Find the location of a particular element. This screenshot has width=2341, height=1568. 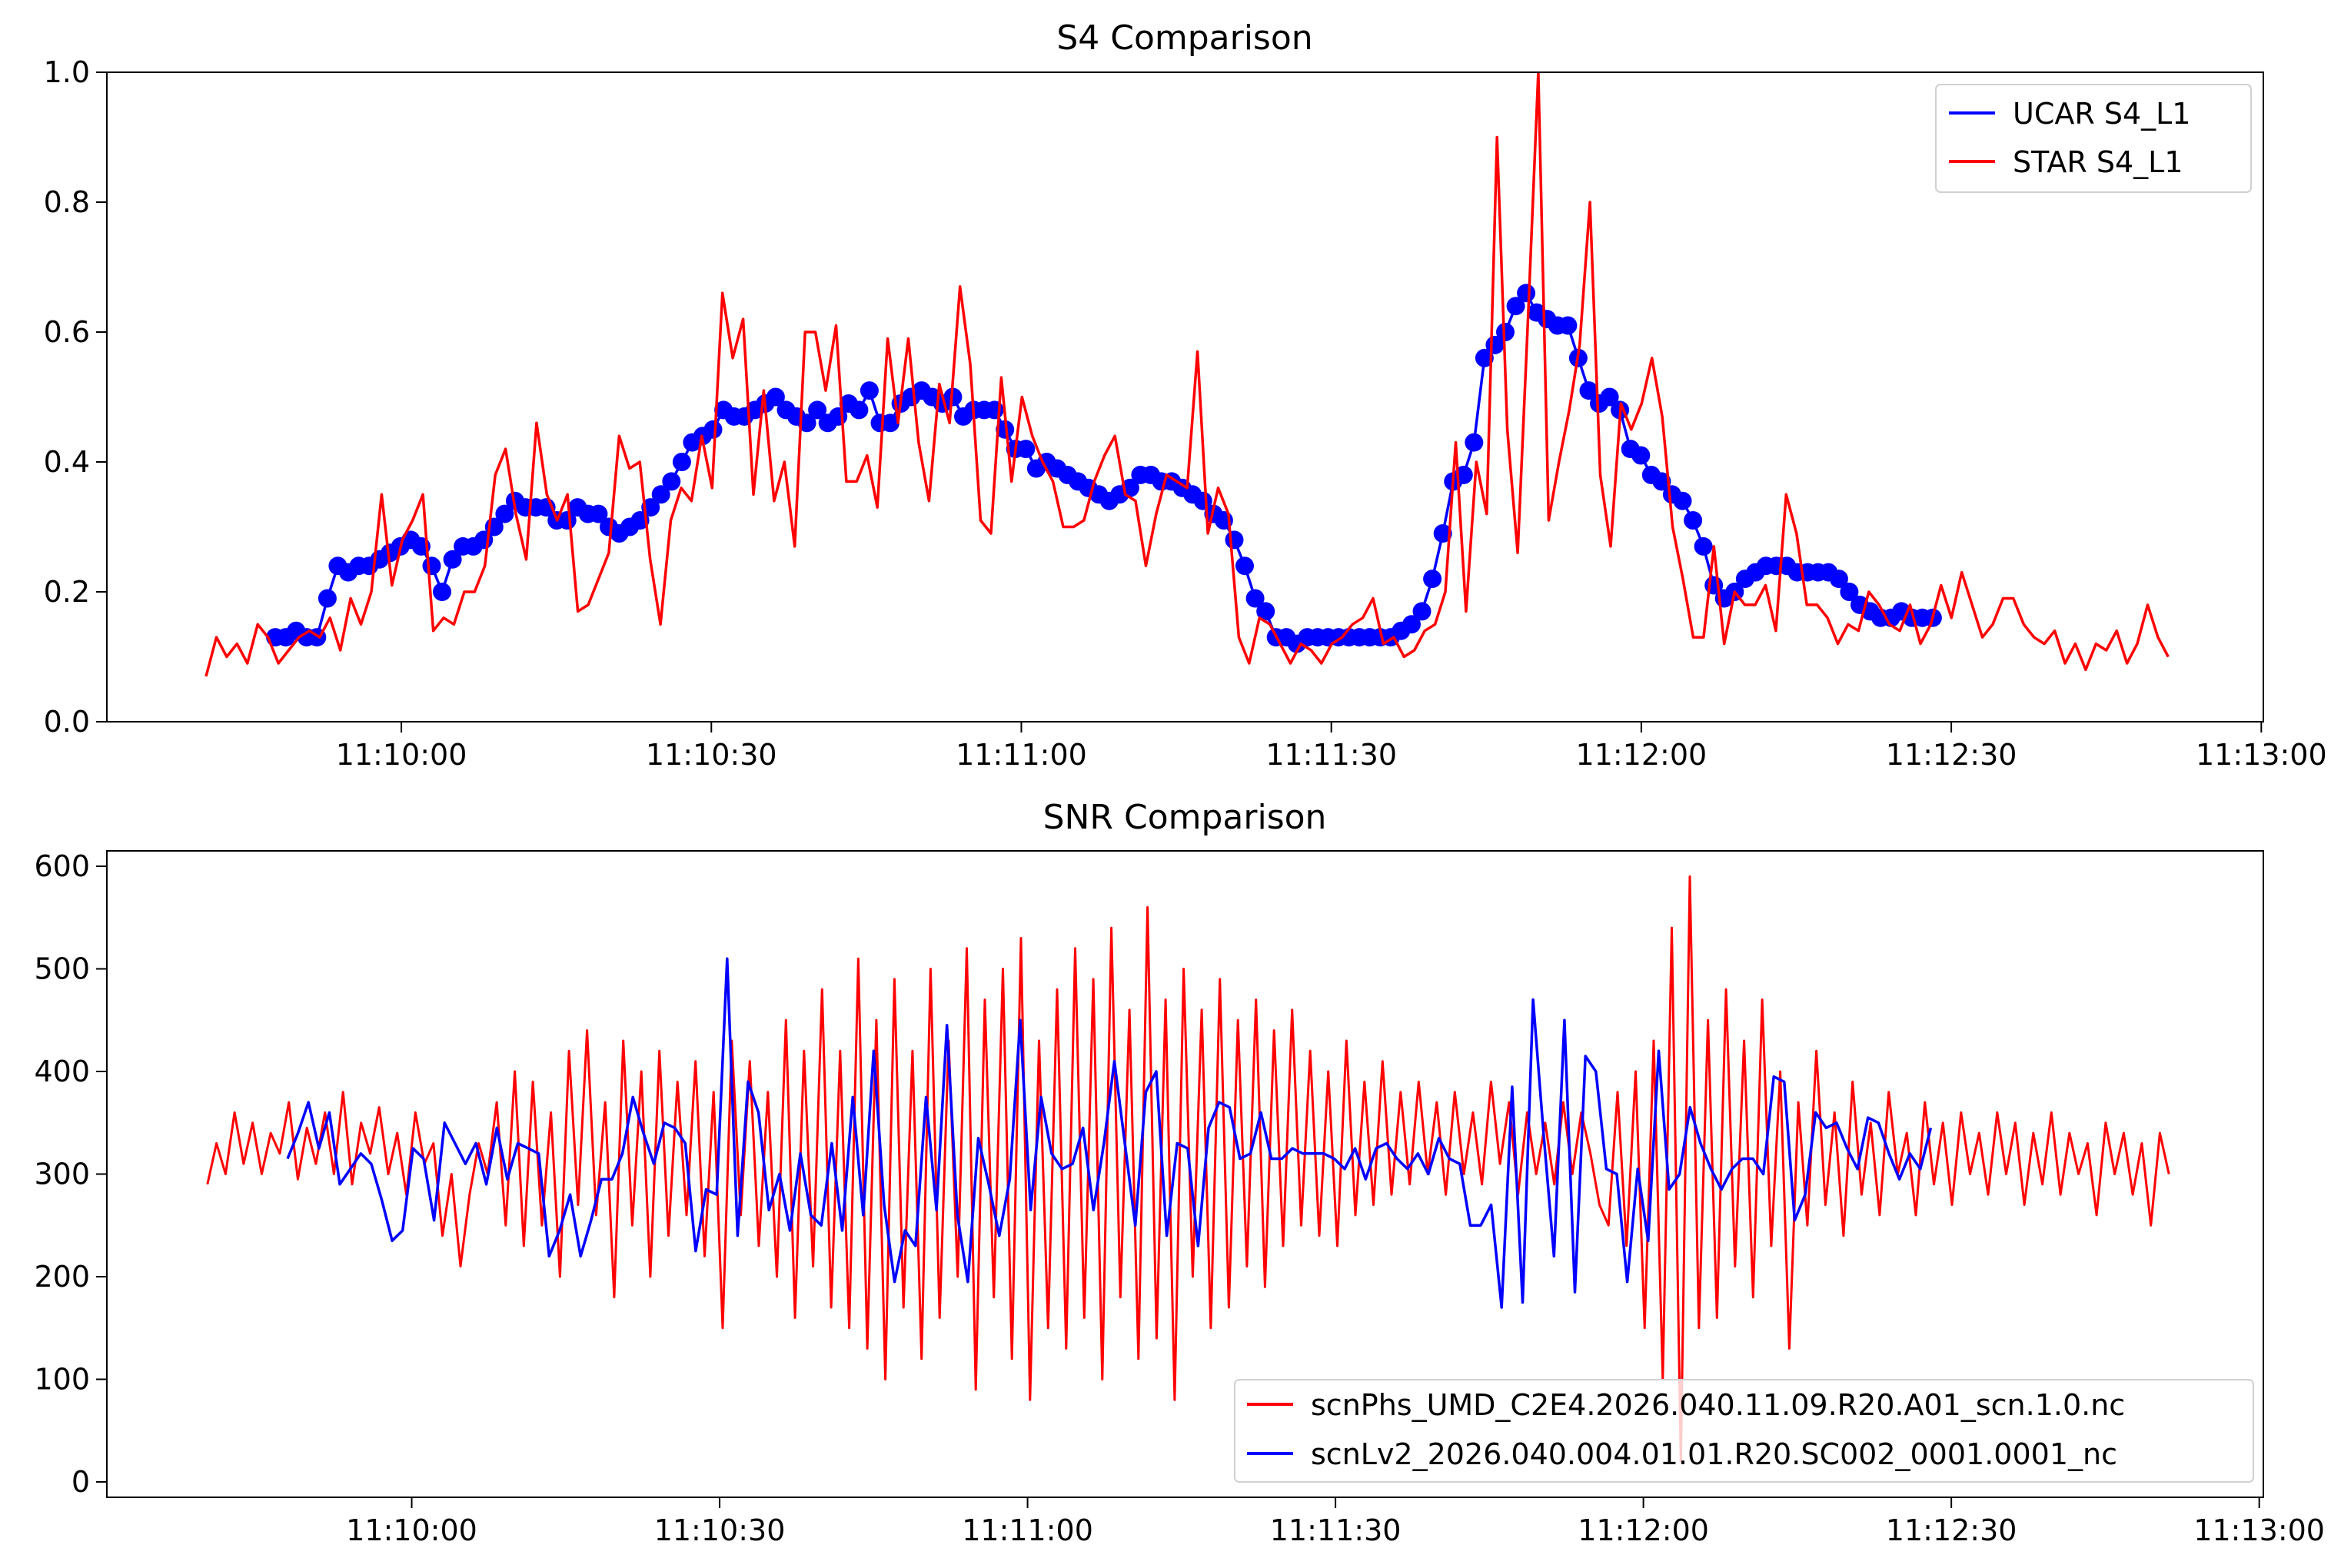

y-tick-label: 0.0 is located at coordinates (67, 722).